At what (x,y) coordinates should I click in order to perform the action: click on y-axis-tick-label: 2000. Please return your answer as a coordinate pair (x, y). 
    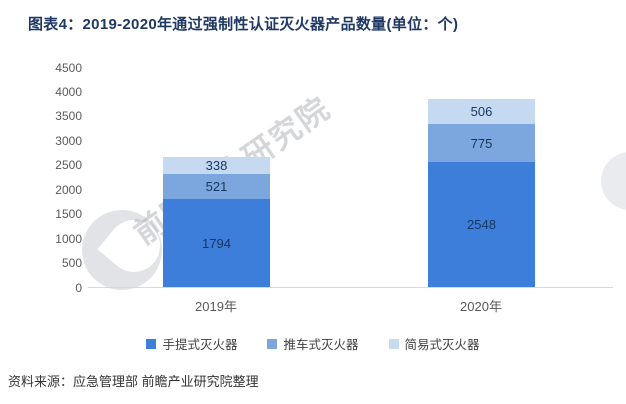
    Looking at the image, I should click on (68, 189).